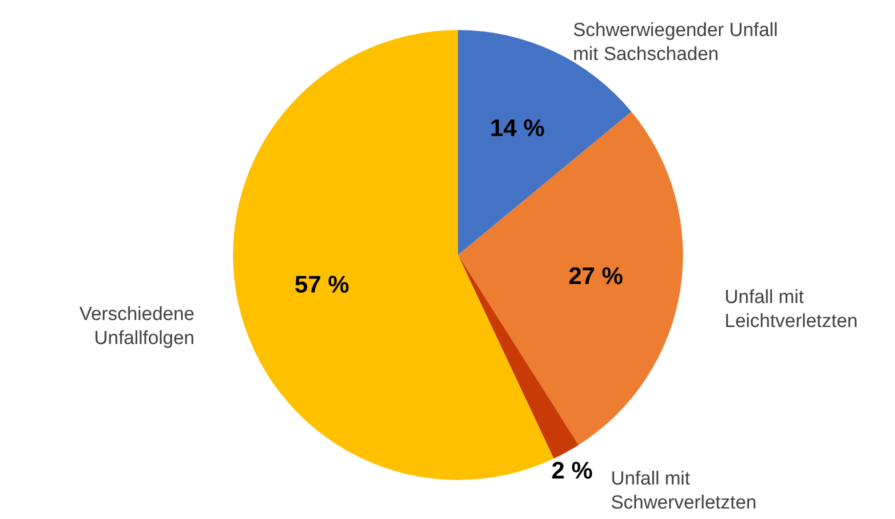 Image resolution: width=895 pixels, height=519 pixels. What do you see at coordinates (572, 470) in the screenshot?
I see `data-label: 2 %` at bounding box center [572, 470].